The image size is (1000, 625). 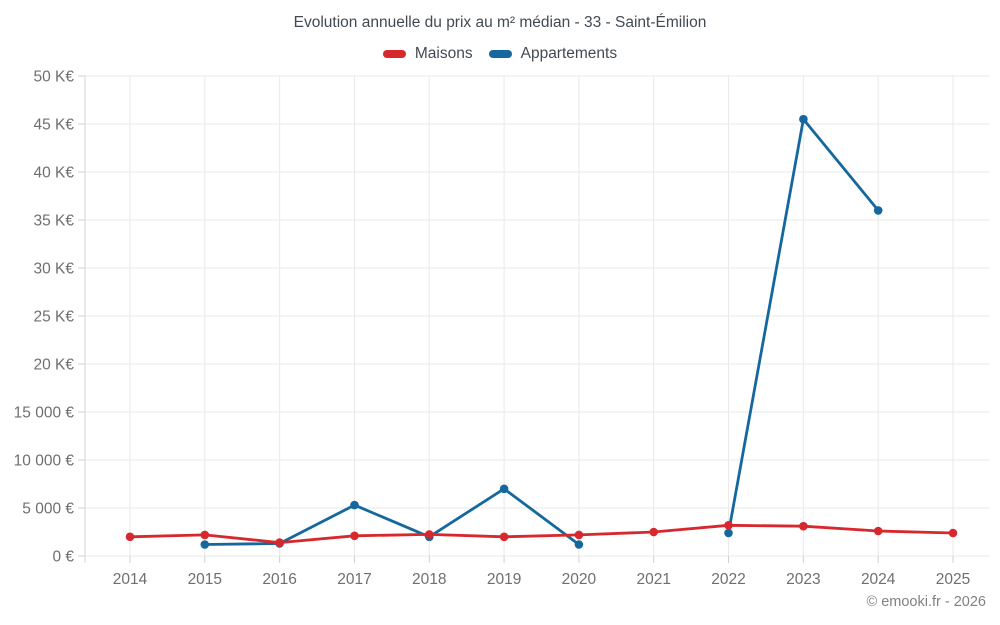 I want to click on x-axis-tick-label: 2018, so click(x=429, y=579).